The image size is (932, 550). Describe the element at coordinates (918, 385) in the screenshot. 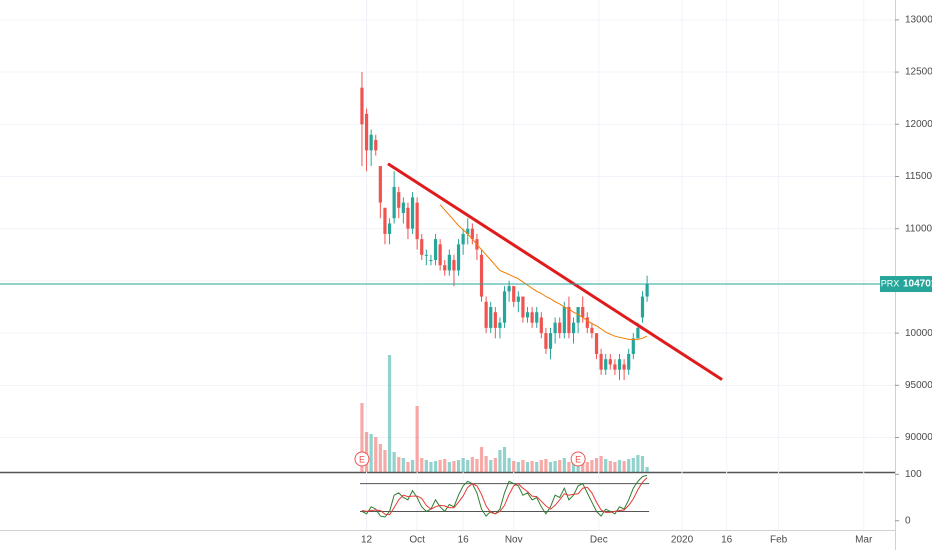

I see `y-tick-label: 95000` at that location.